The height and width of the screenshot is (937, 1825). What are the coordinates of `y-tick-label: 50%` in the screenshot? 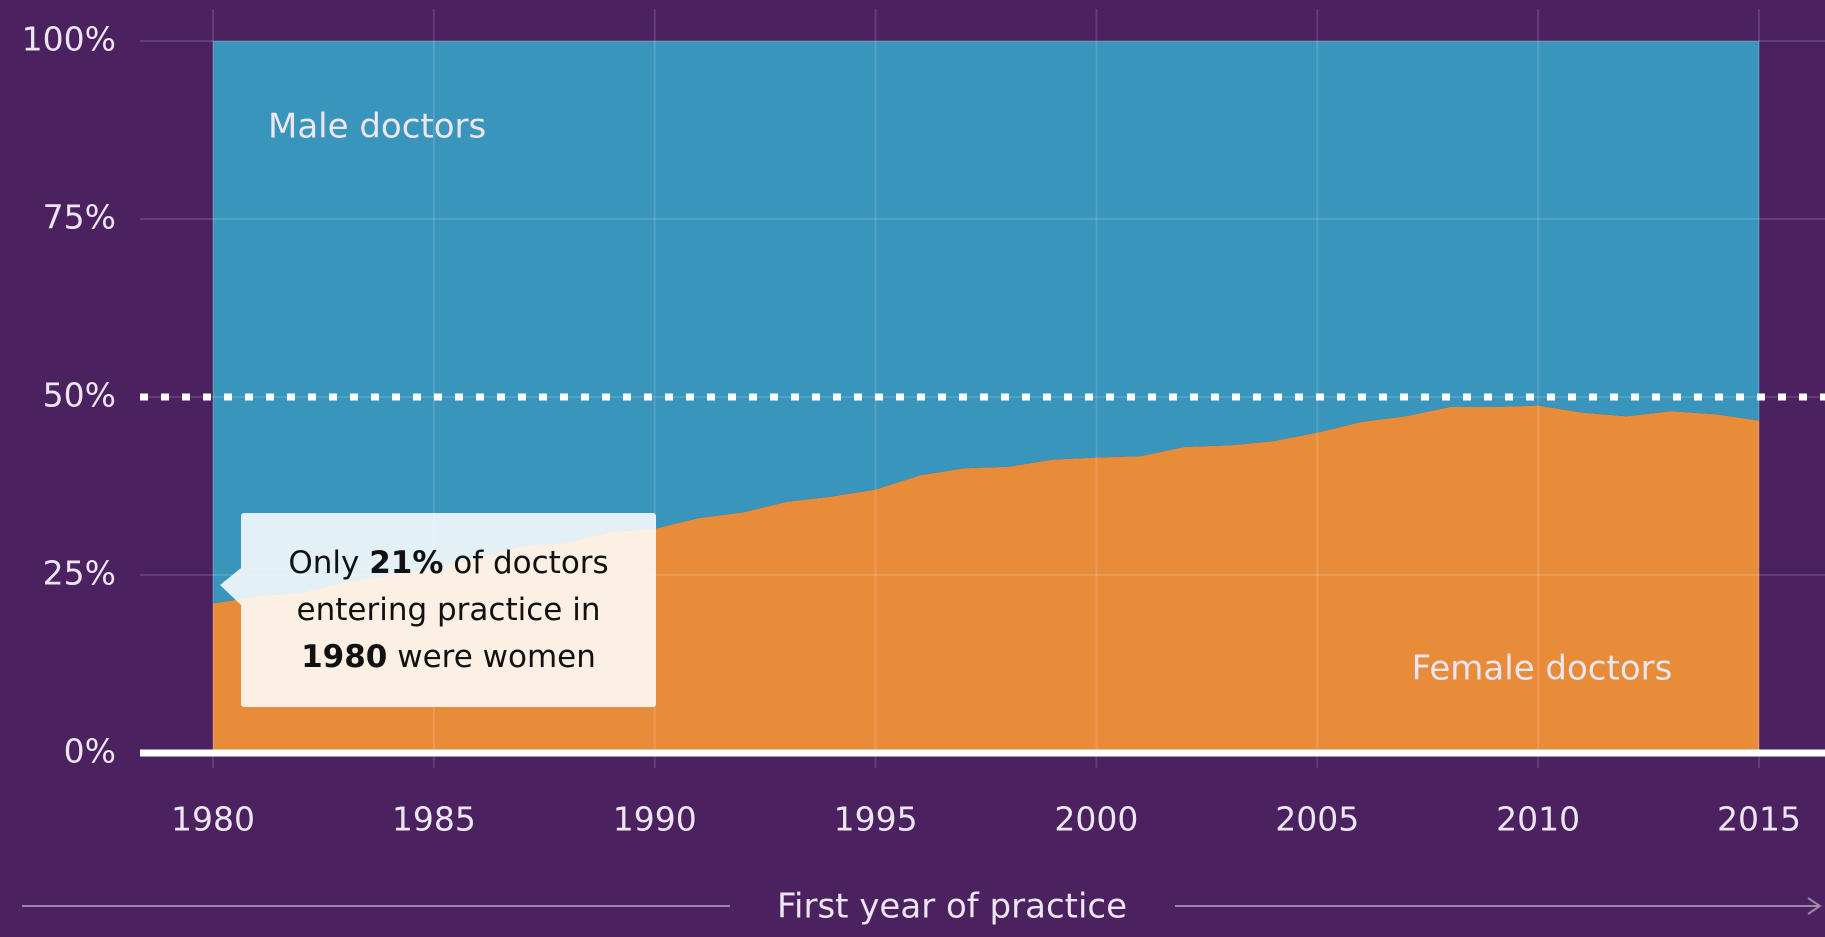 It's located at (79, 395).